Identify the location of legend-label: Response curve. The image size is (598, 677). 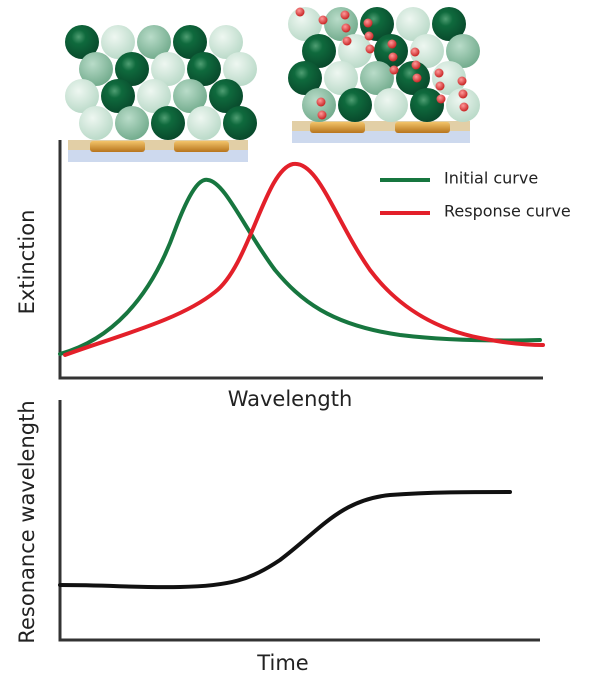
(507, 211).